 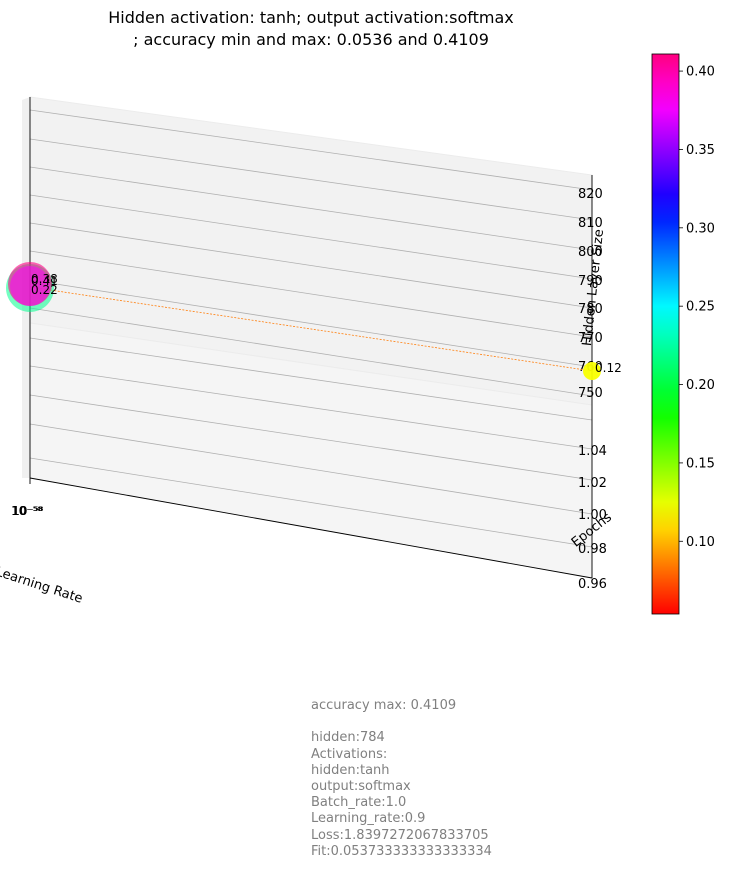 I want to click on colorbar-tick-label: 0.35, so click(x=700, y=150).